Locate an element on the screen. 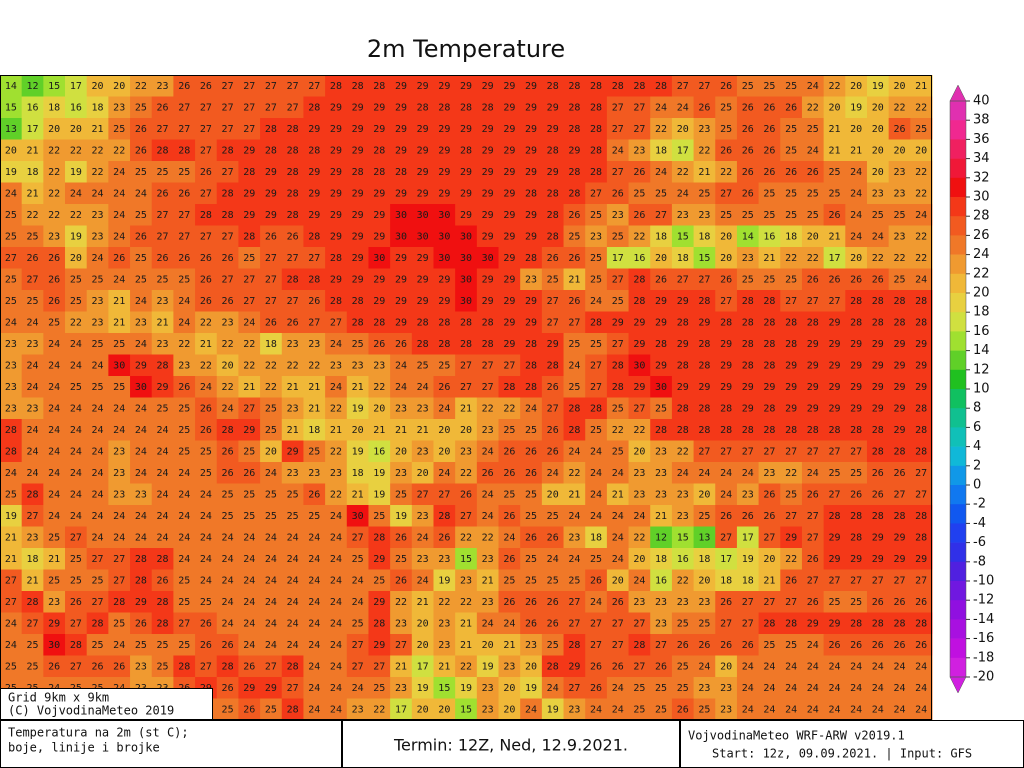  temperature-value: 16 is located at coordinates (379, 451).